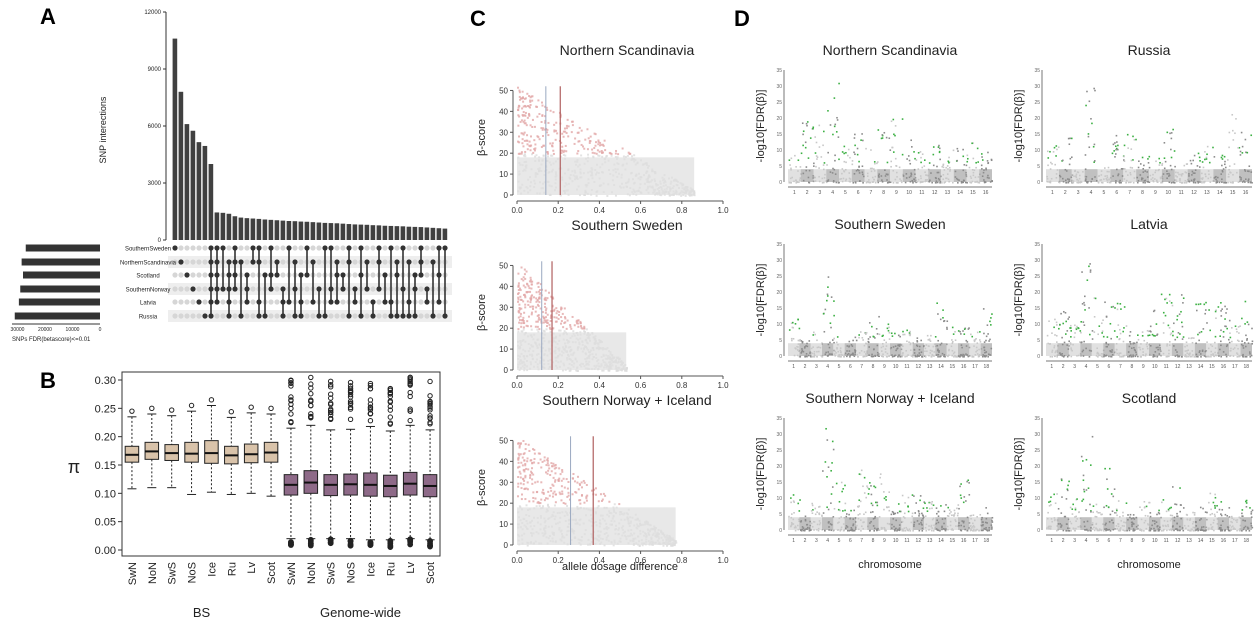 The width and height of the screenshot is (1256, 623). Describe the element at coordinates (517, 560) in the screenshot. I see `x-tick-label: 0.0` at that location.